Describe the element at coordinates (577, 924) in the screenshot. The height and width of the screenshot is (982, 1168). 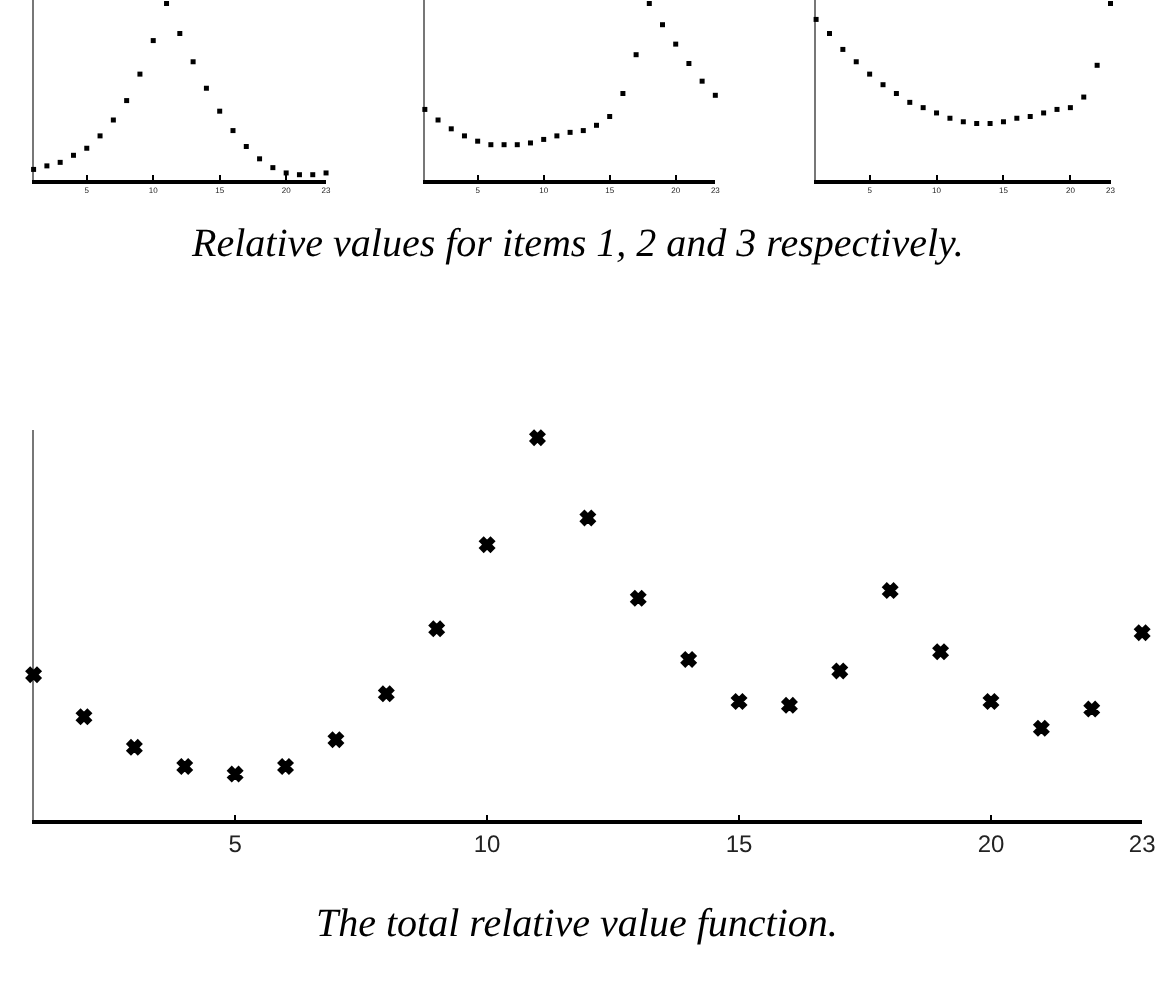
I see `text: The total relative value function.` at that location.